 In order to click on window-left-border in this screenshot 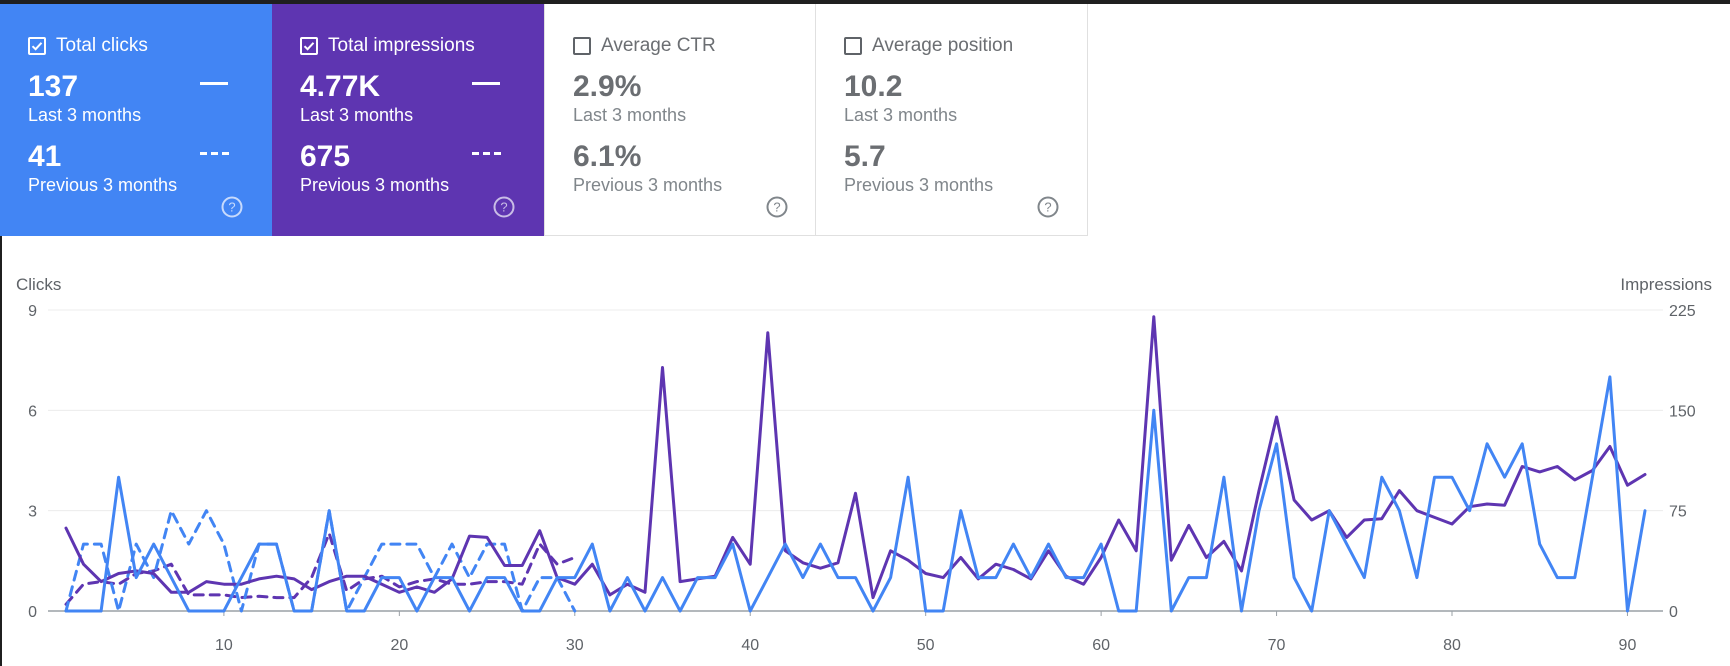, I will do `click(1, 335)`.